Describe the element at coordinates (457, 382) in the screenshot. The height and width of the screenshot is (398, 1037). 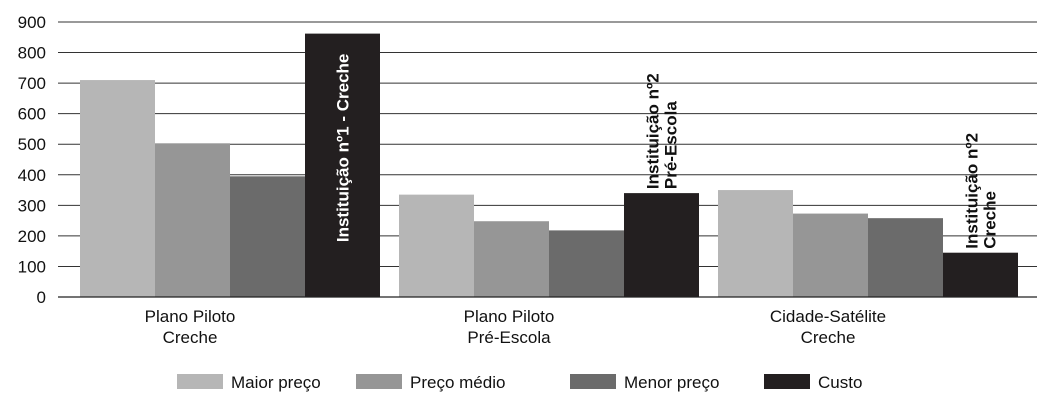
I see `legend-label: Preço médio` at that location.